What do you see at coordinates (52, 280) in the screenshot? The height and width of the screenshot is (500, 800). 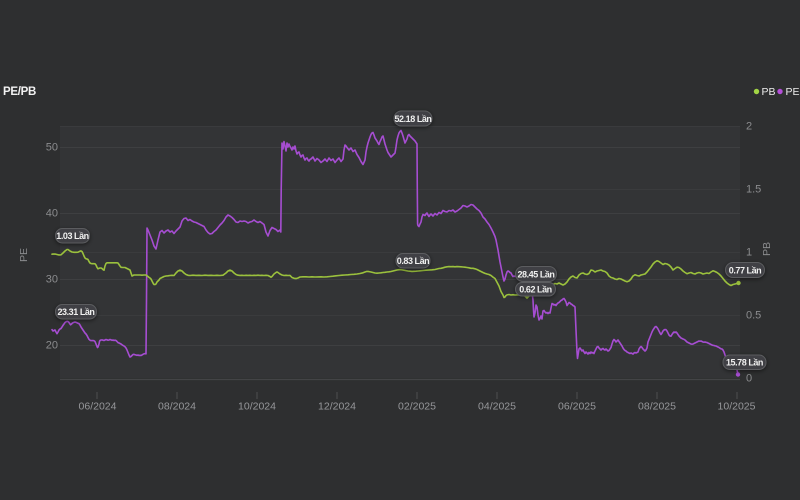 I see `svg-text: 30` at bounding box center [52, 280].